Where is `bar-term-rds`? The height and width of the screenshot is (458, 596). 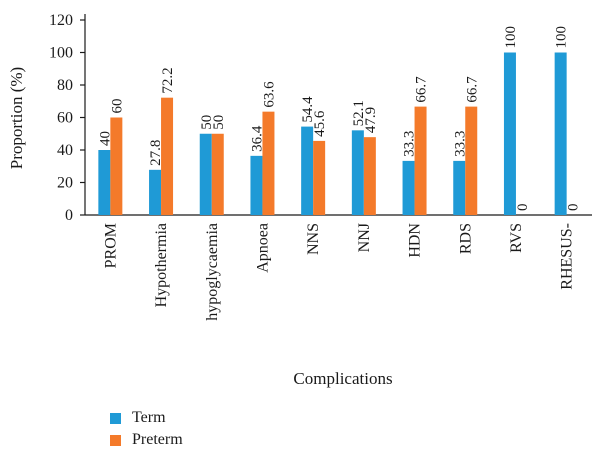
bar-term-rds is located at coordinates (459, 187).